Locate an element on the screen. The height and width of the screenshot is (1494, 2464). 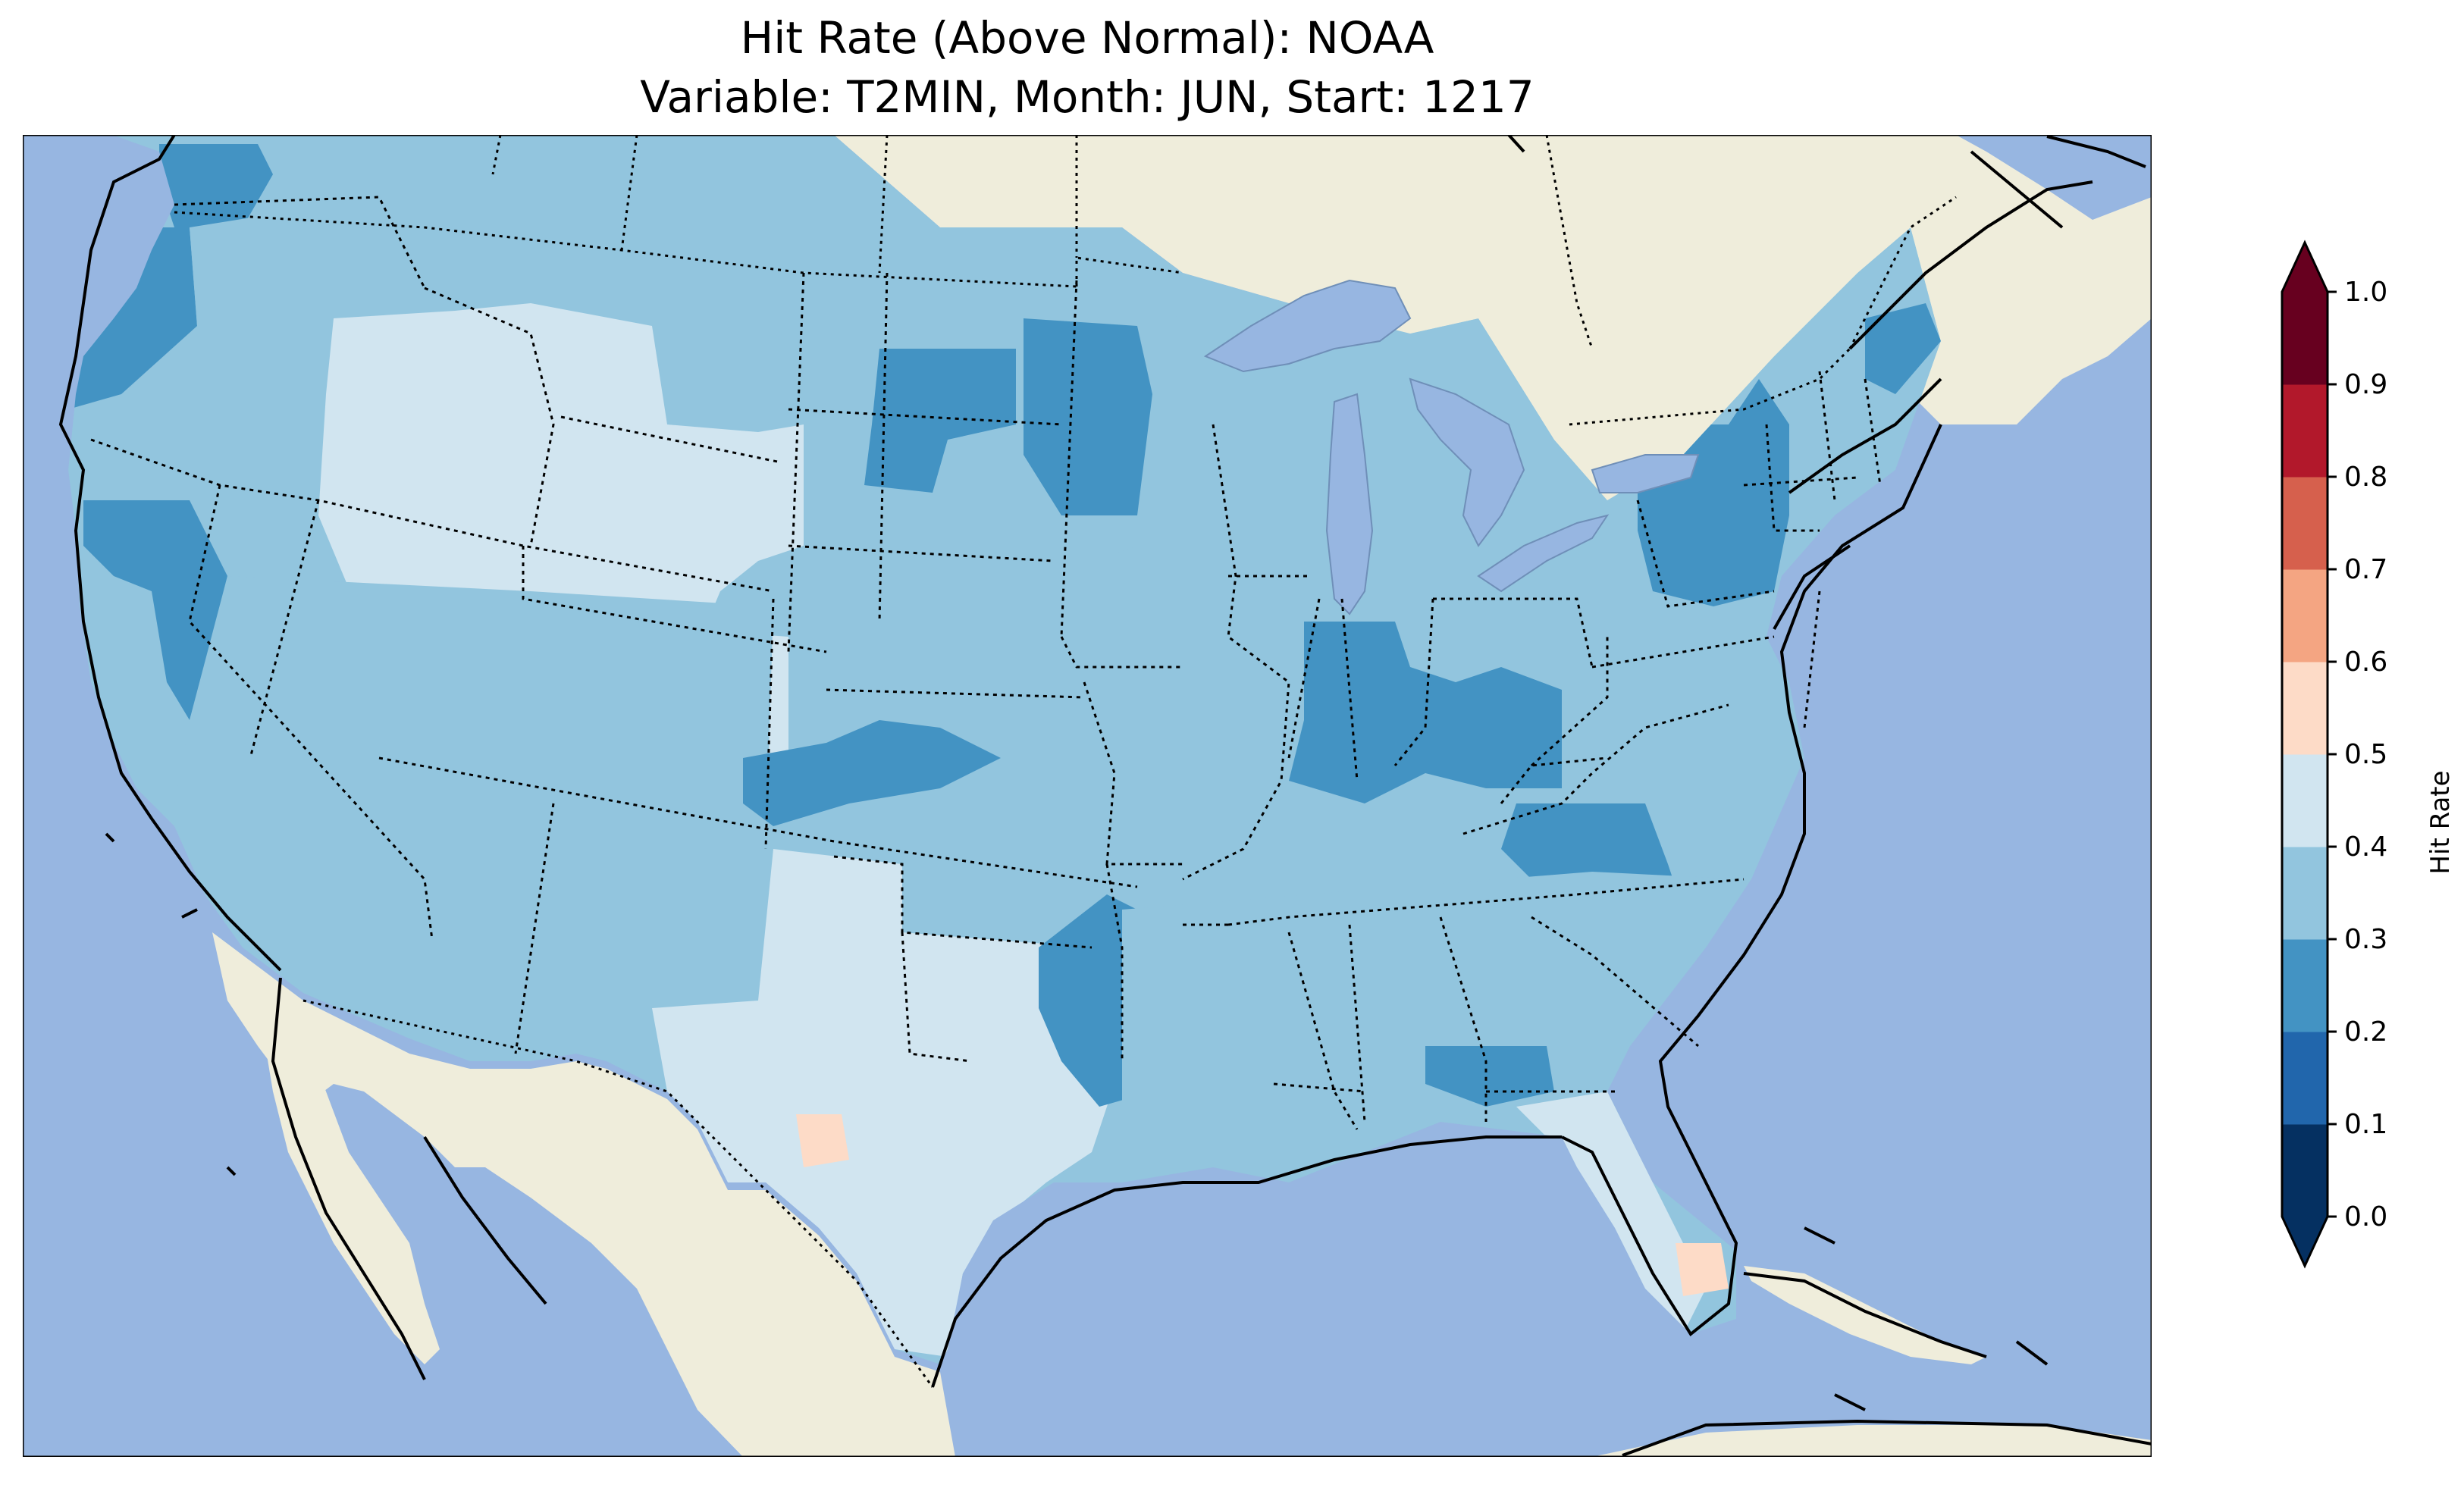
colorbar-tick-label: 0.0 is located at coordinates (2365, 1216).